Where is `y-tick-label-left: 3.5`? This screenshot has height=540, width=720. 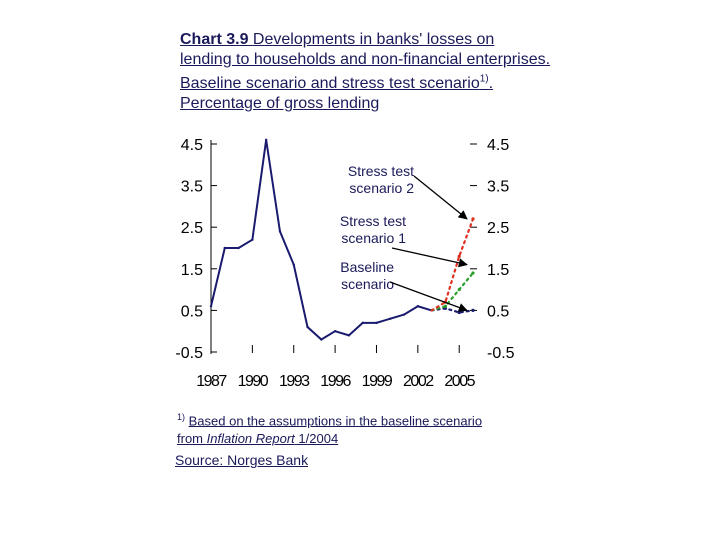 y-tick-label-left: 3.5 is located at coordinates (192, 187).